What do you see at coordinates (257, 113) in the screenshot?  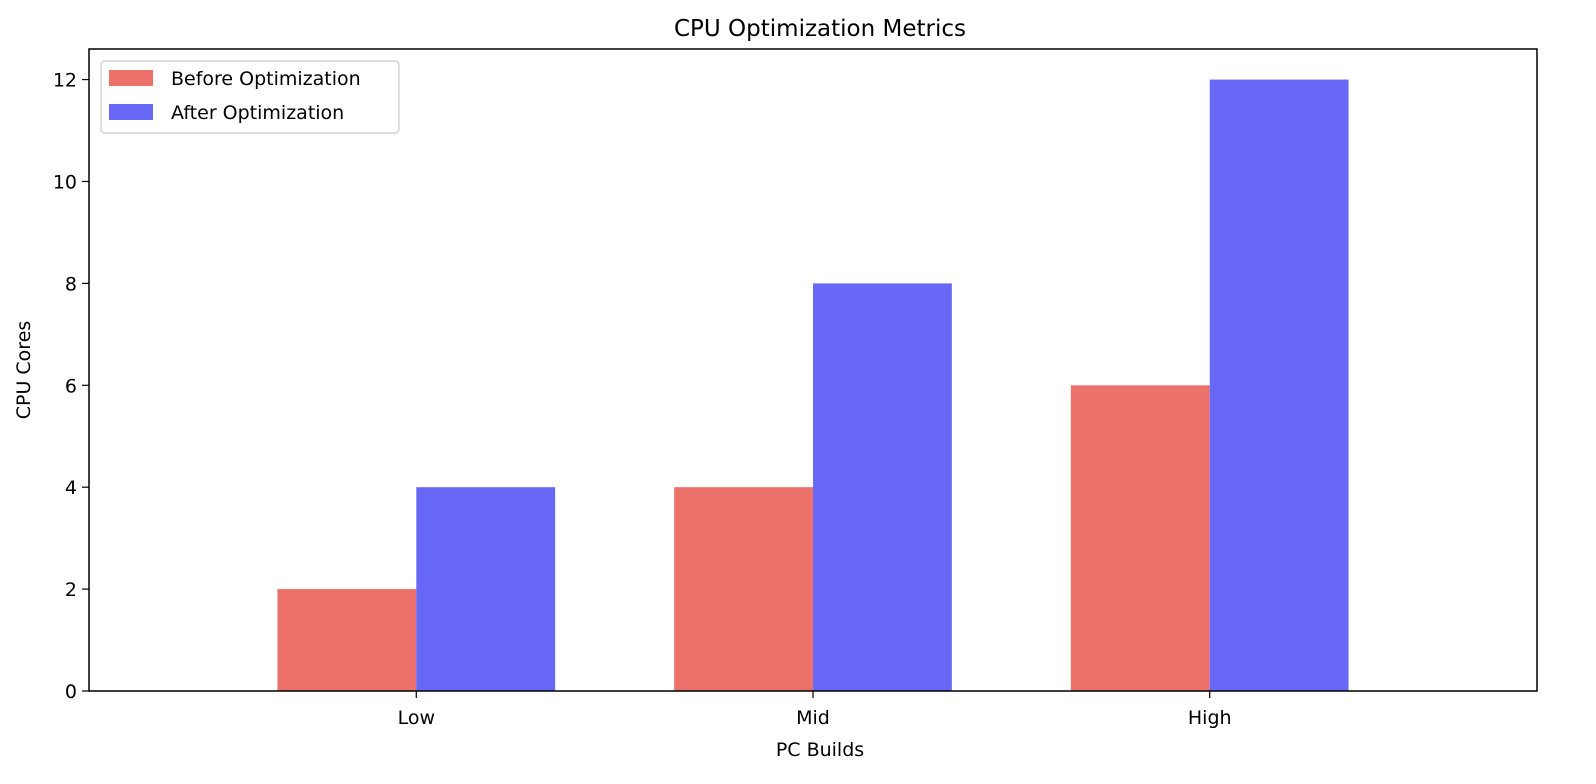 I see `legend-label-series-2: After Optimization` at bounding box center [257, 113].